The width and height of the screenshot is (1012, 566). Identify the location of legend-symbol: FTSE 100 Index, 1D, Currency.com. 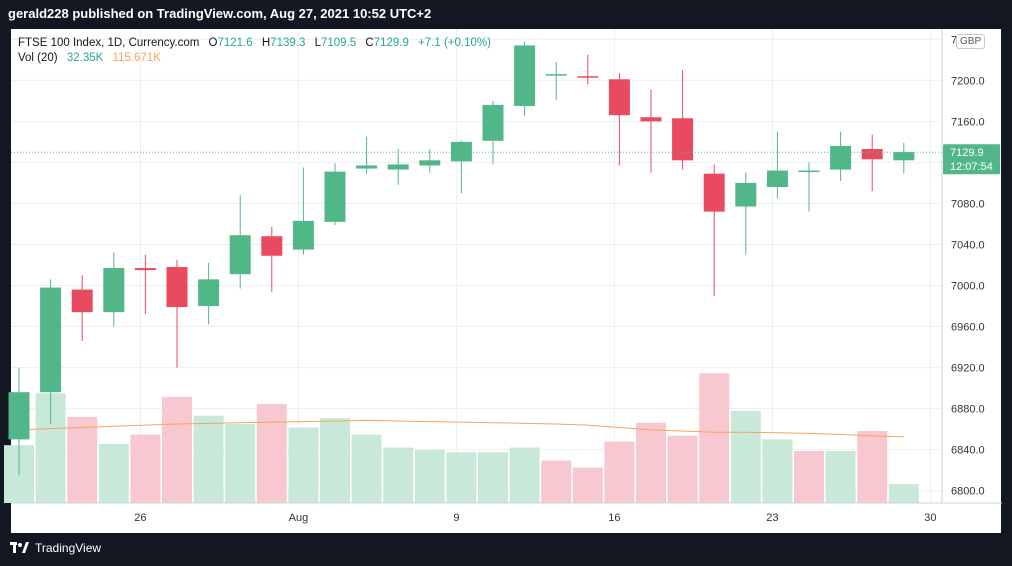
(109, 43).